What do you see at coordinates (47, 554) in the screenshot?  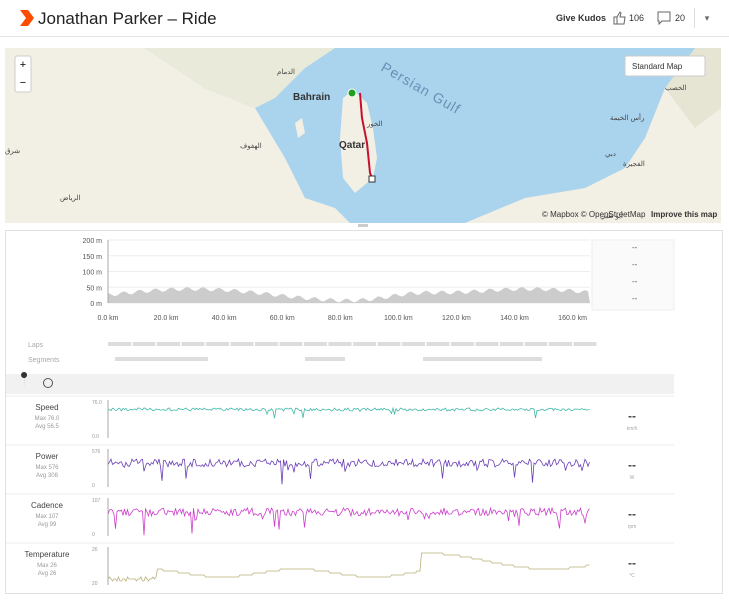 I see `stream-name: Temperature` at bounding box center [47, 554].